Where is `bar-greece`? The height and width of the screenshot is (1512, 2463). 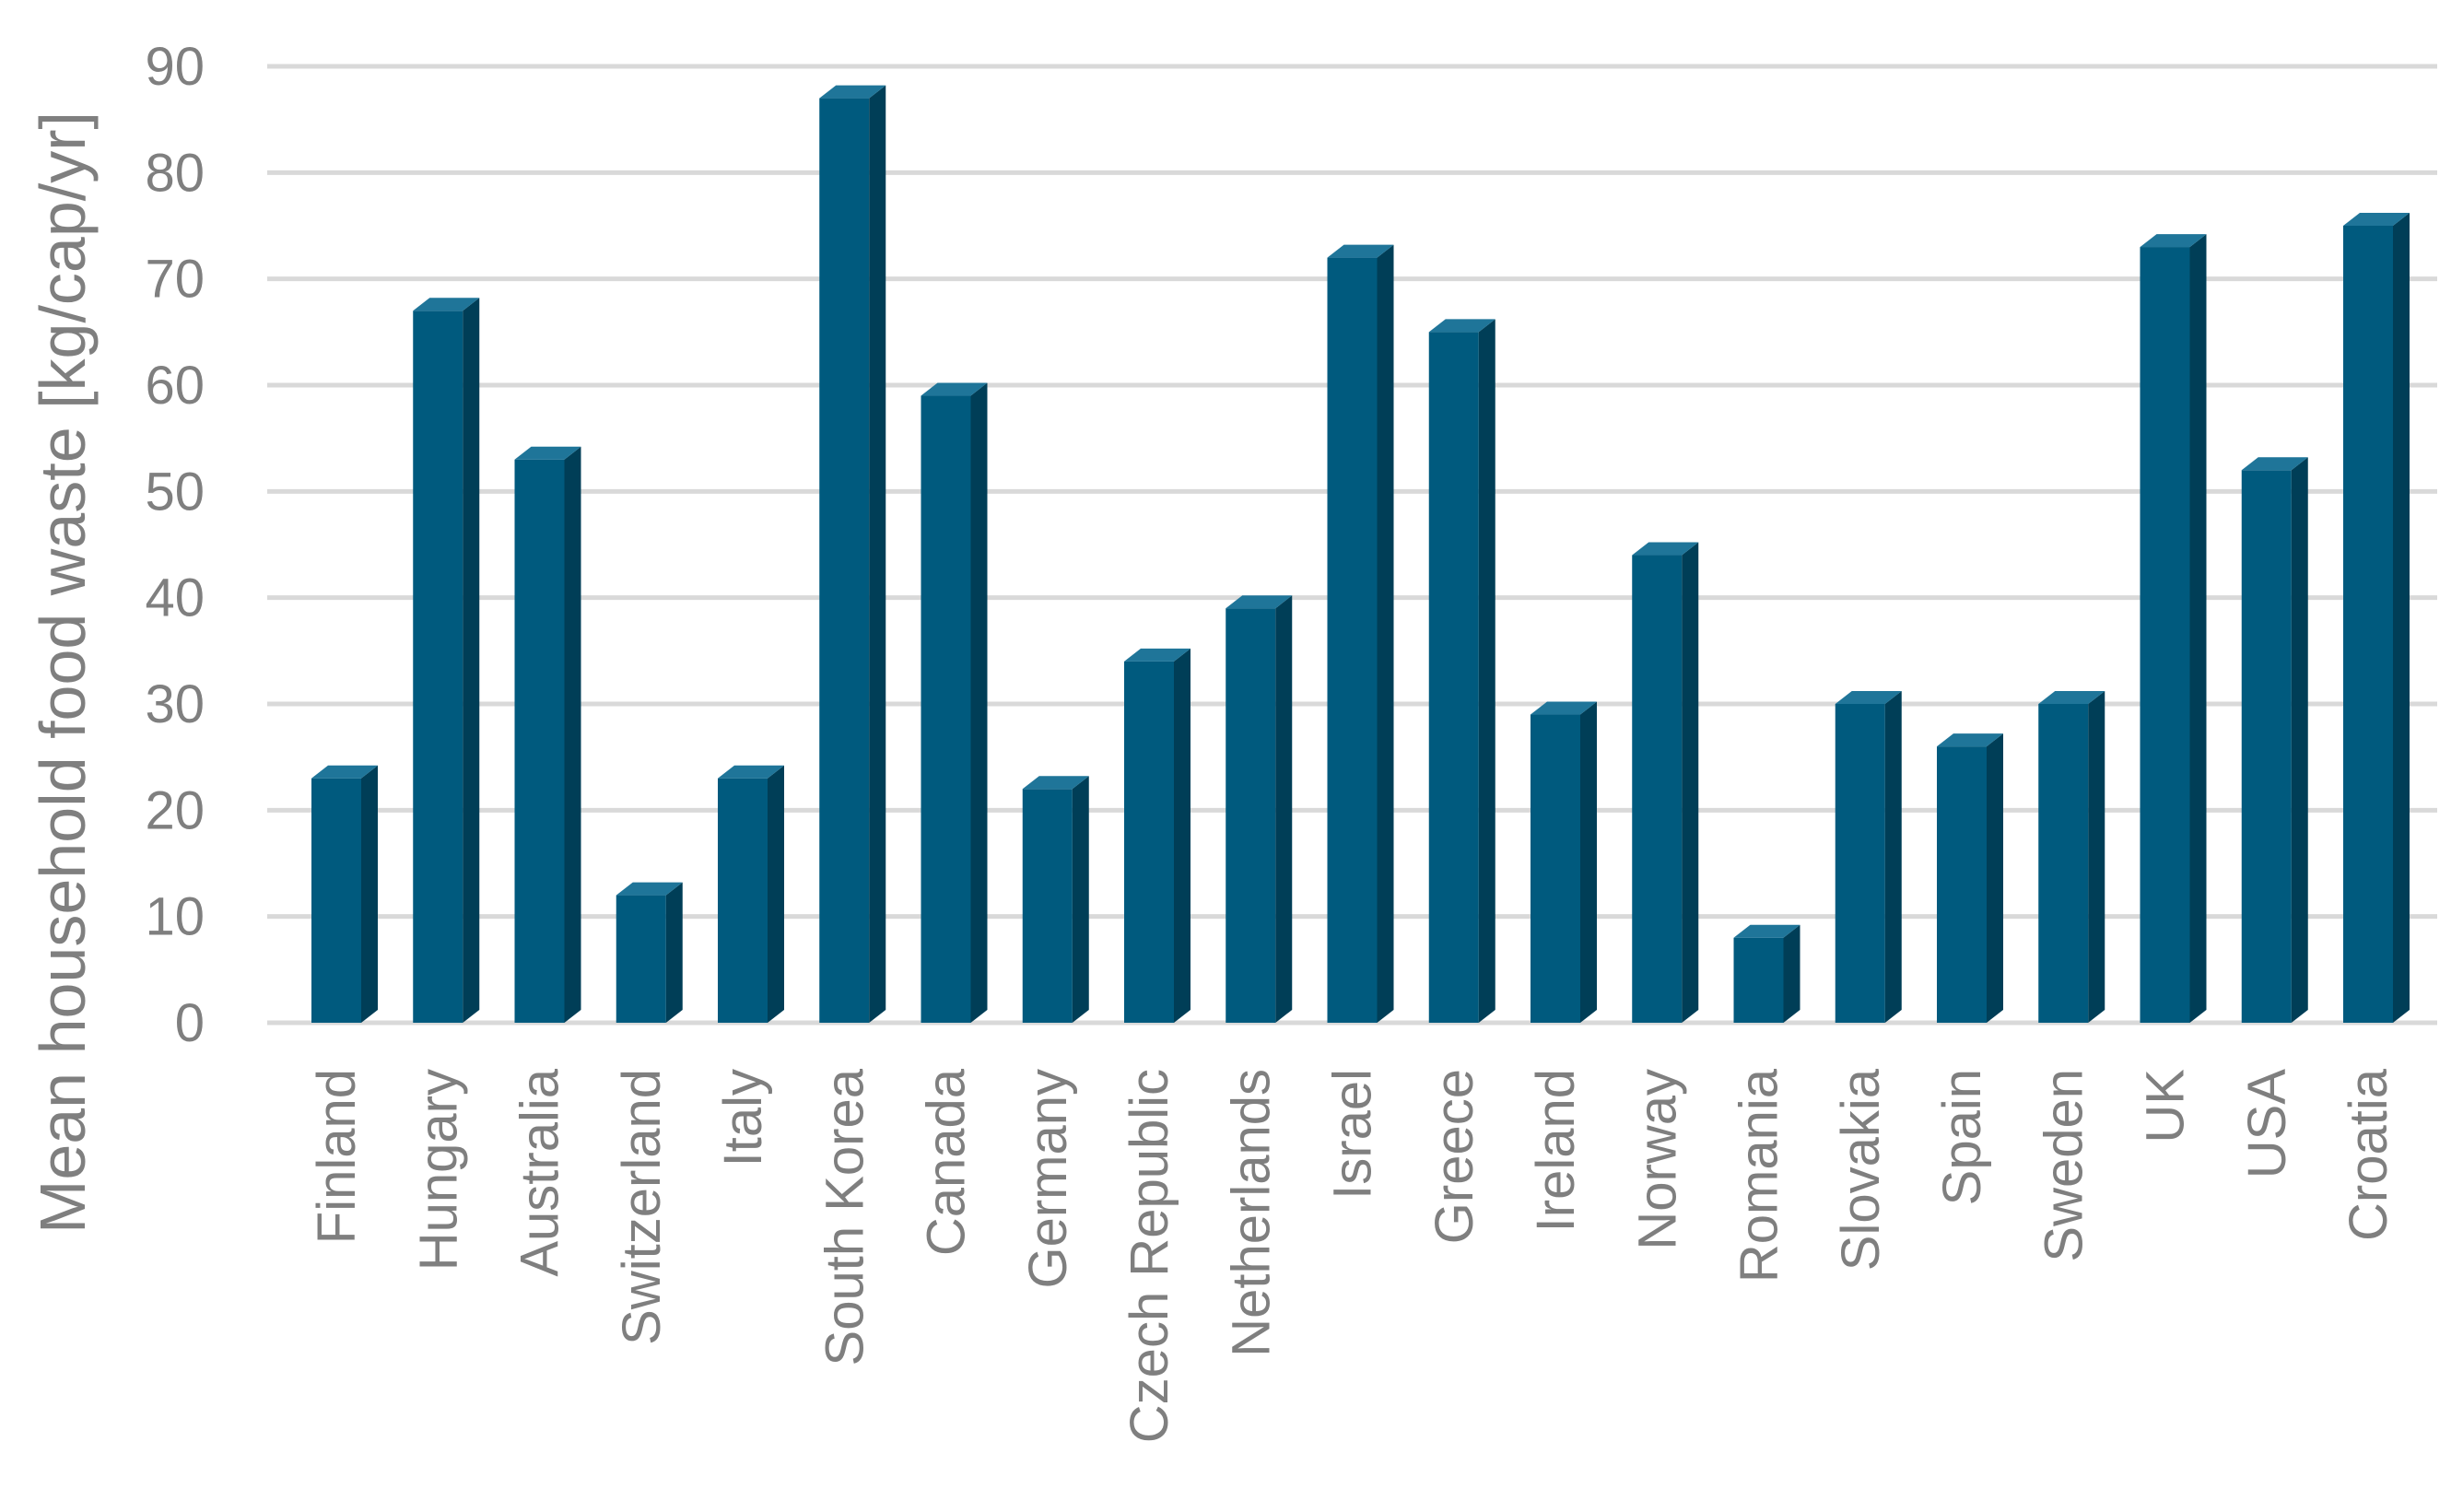
bar-greece is located at coordinates (1461, 671).